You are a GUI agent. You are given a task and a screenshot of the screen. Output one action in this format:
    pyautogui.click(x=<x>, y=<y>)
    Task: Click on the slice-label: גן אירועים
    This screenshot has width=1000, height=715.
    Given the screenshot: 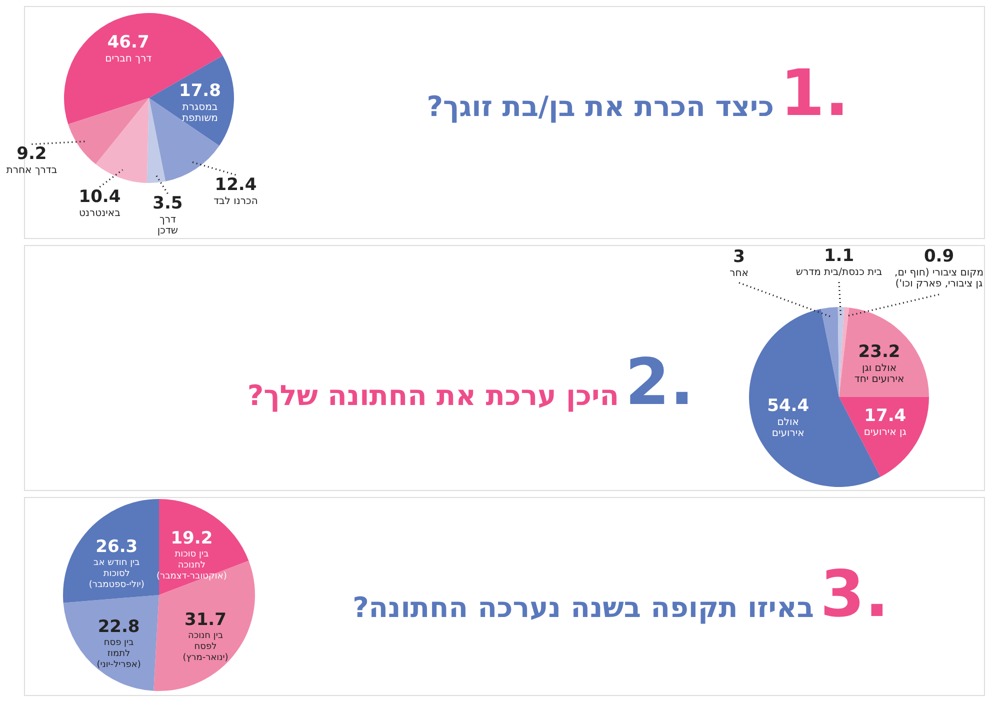 What is the action you would take?
    pyautogui.click(x=885, y=432)
    